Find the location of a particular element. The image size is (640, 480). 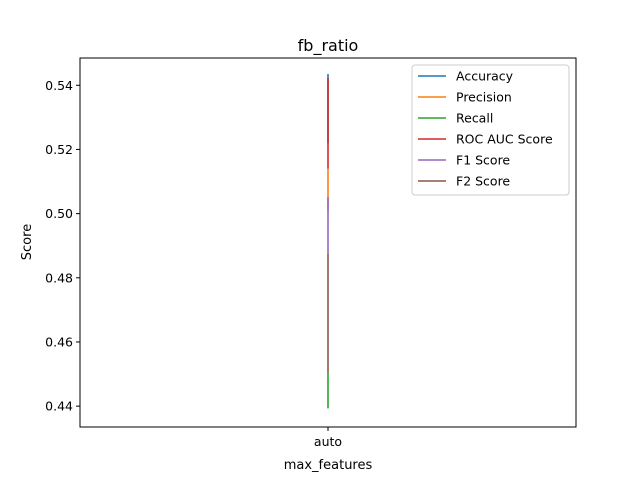

legend-box is located at coordinates (490, 130).